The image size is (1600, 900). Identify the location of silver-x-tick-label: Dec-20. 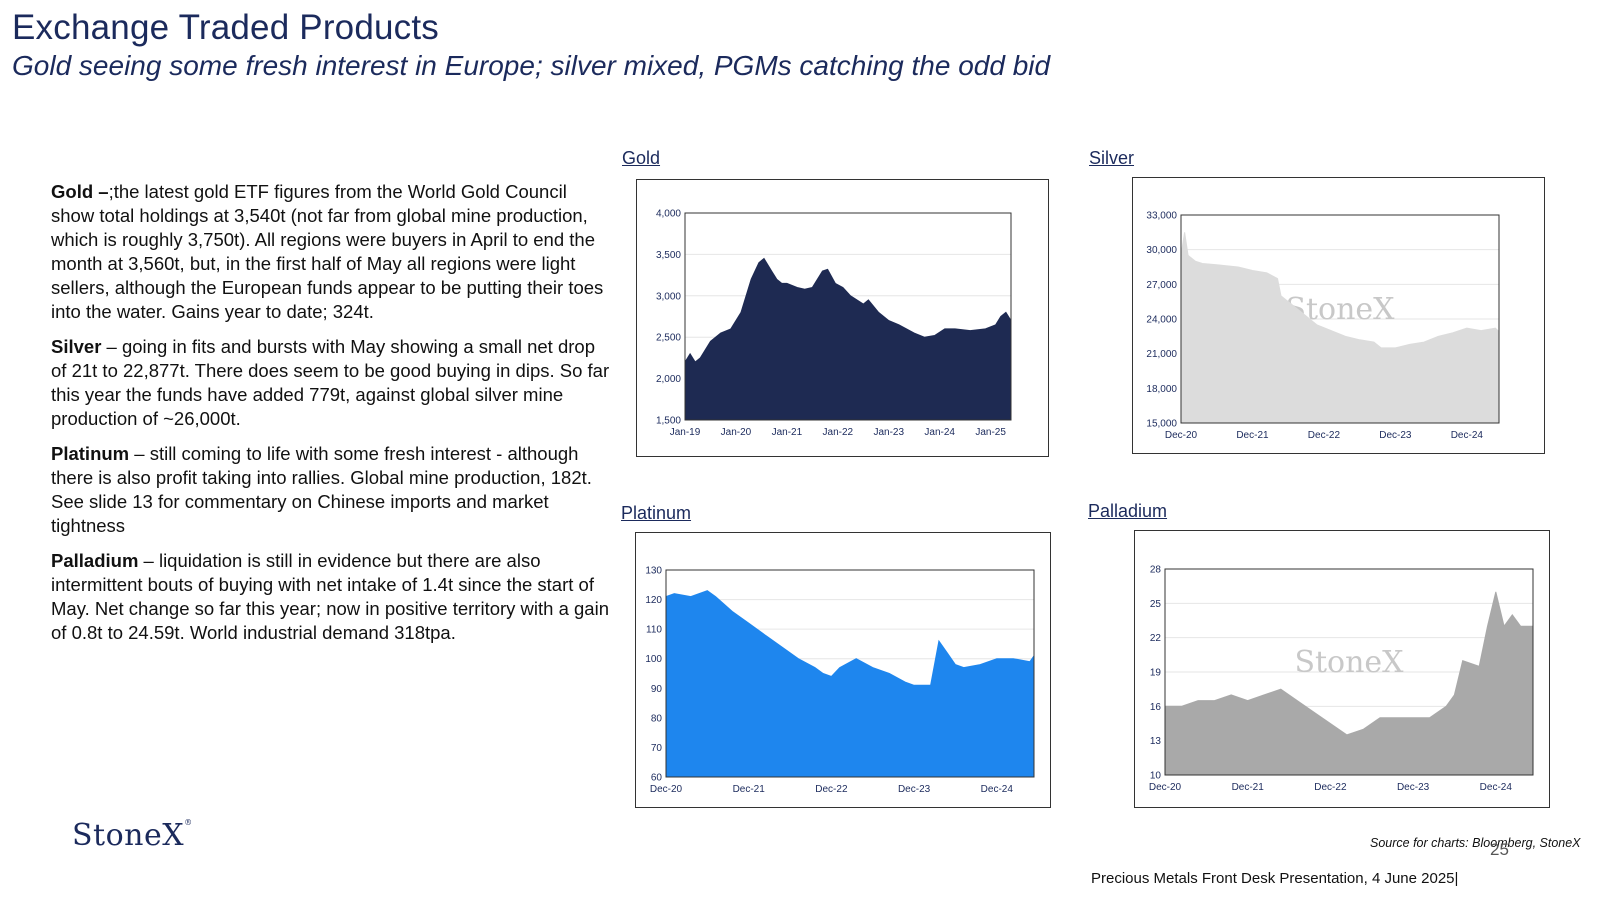
(1181, 435).